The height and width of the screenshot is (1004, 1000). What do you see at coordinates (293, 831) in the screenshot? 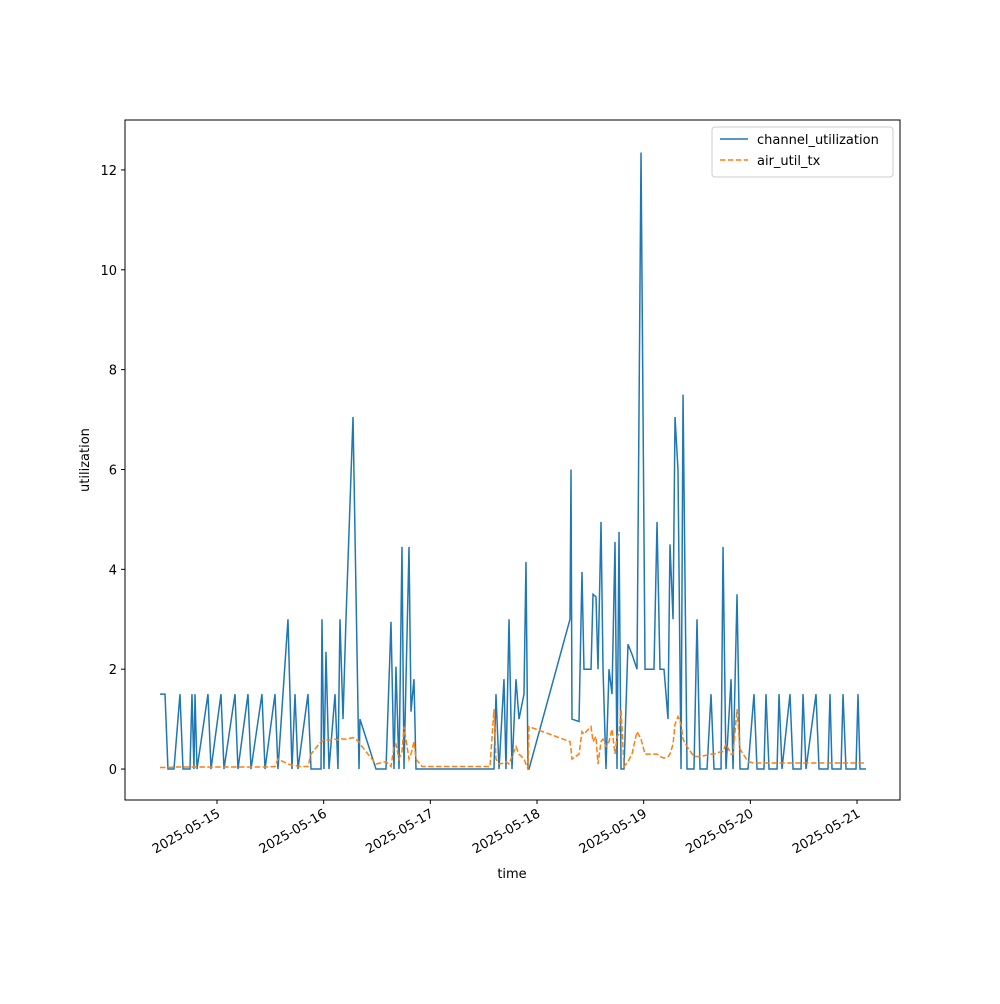
I see `x-tick-label: 2025-05-16` at bounding box center [293, 831].